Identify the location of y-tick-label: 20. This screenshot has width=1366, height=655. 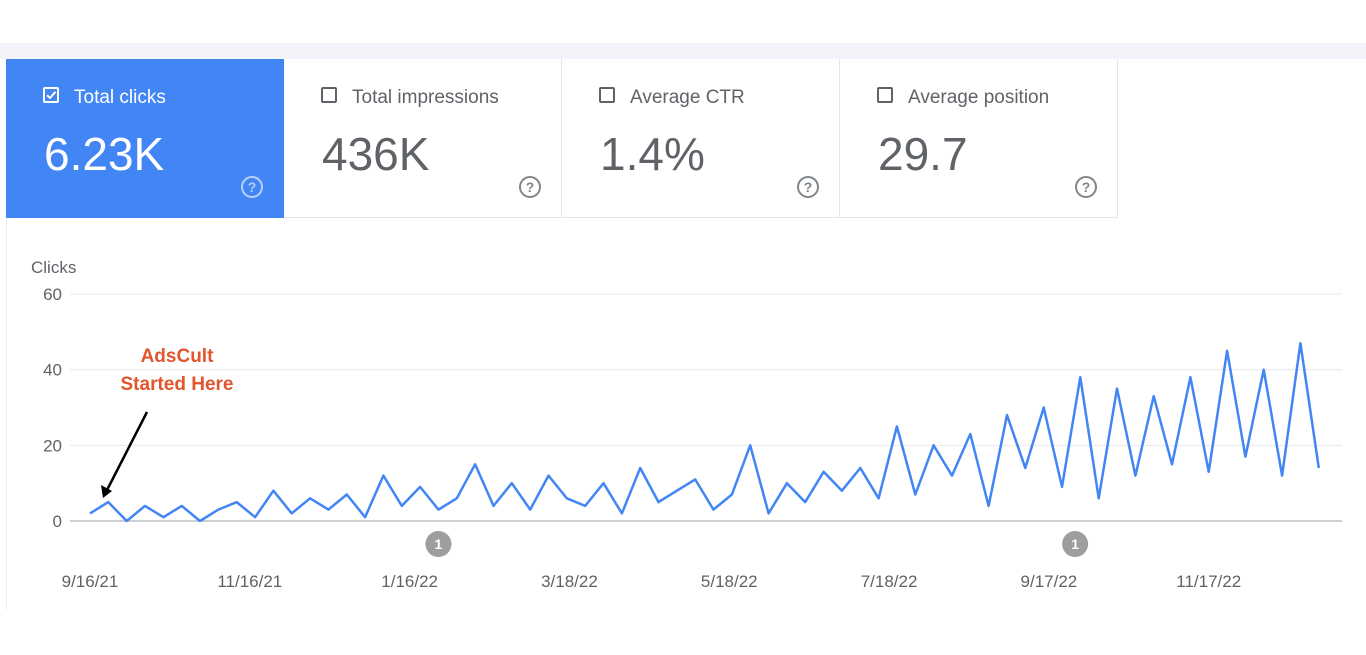
(52, 445).